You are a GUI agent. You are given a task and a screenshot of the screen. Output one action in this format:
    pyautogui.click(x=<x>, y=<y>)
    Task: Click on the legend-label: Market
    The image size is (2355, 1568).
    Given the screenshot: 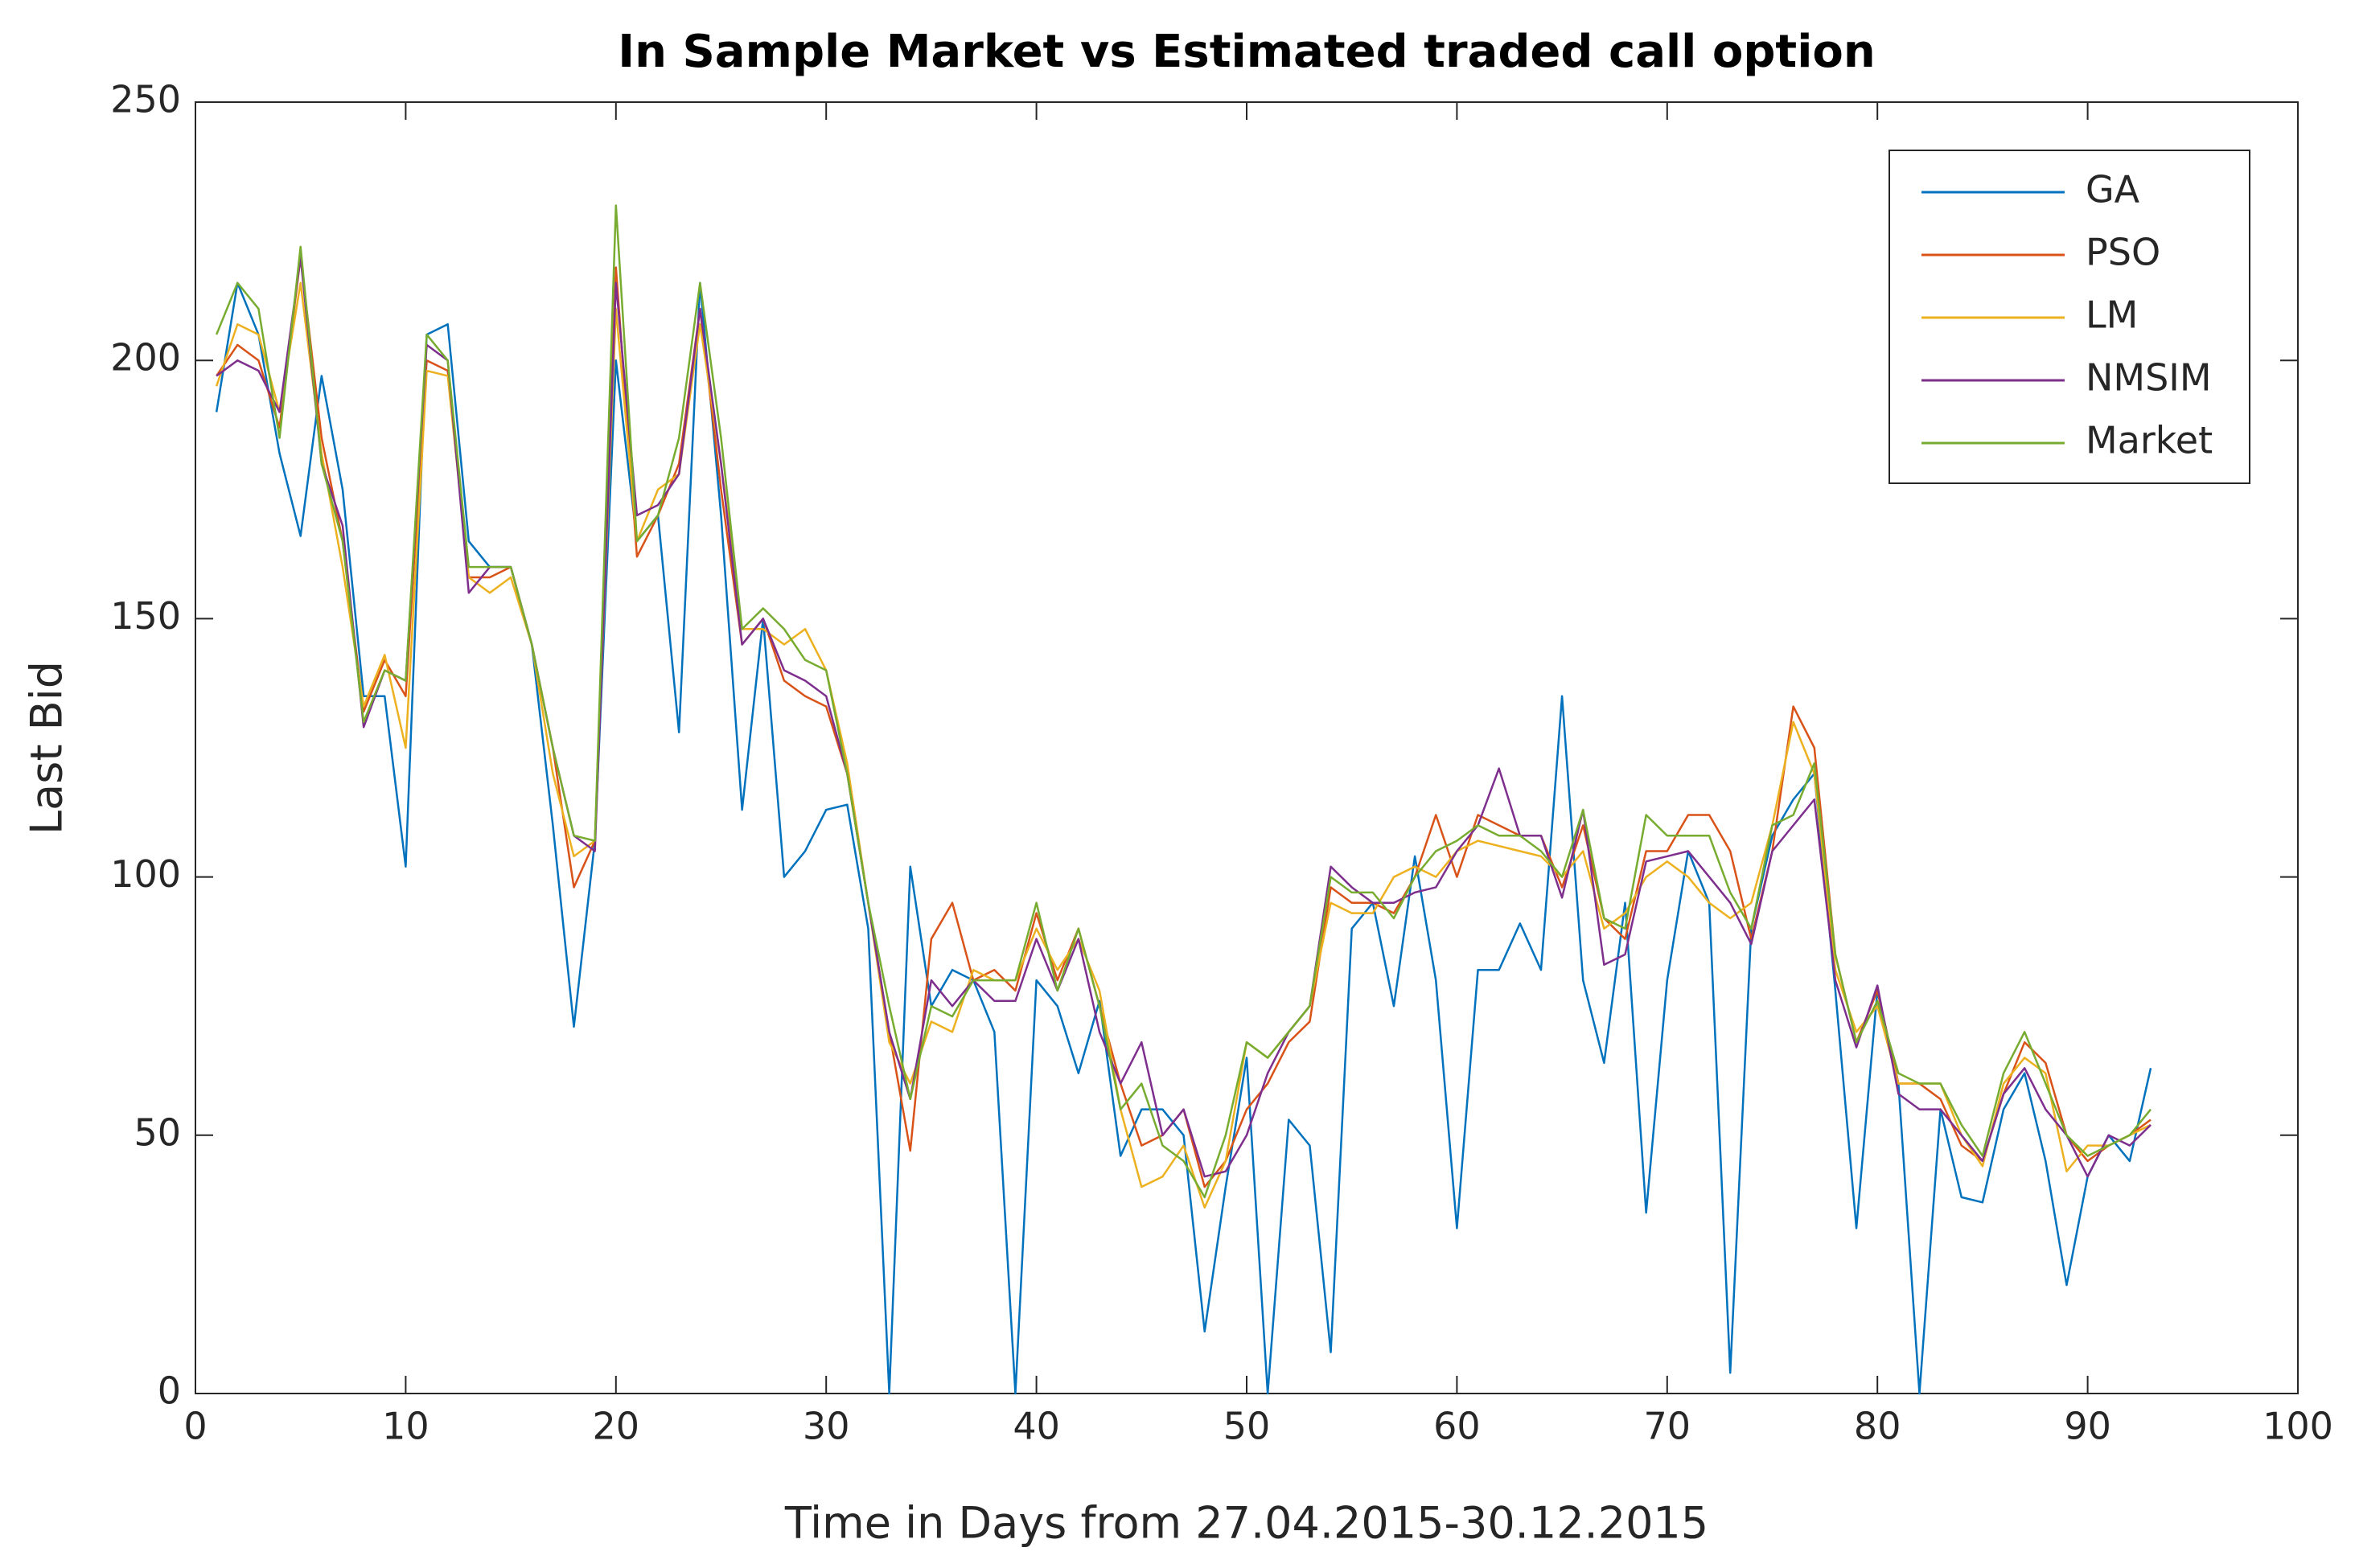 What is the action you would take?
    pyautogui.click(x=2149, y=440)
    